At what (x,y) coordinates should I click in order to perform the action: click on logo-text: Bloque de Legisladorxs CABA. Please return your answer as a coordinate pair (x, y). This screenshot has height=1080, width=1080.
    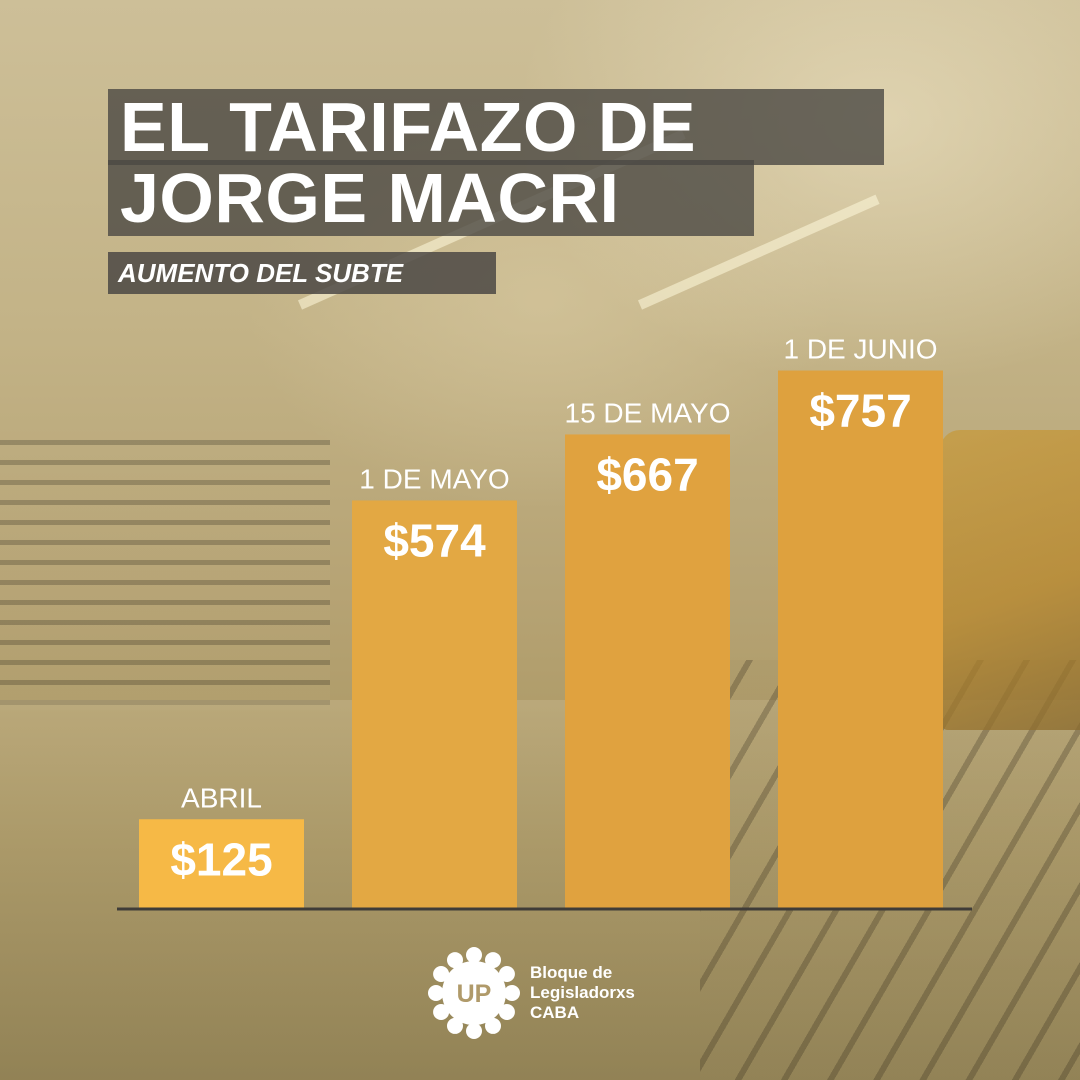
    Looking at the image, I should click on (600, 993).